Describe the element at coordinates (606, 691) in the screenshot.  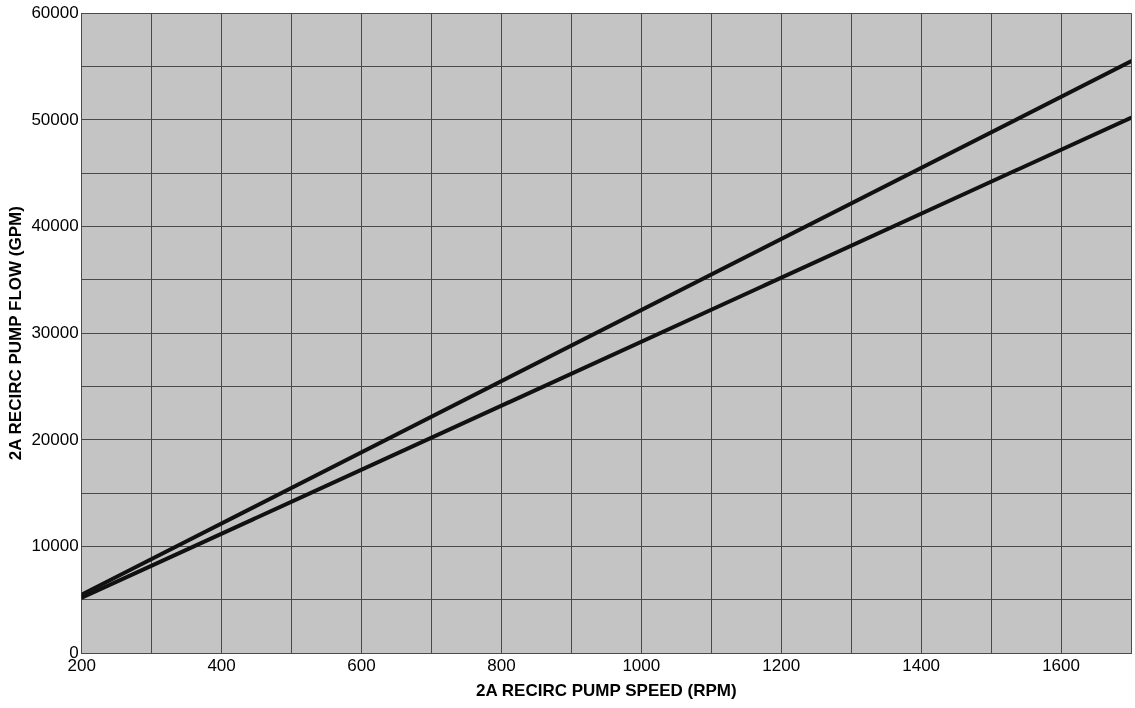
I see `x-axis-title: 2A RECIRC PUMP SPEED (RPM)` at that location.